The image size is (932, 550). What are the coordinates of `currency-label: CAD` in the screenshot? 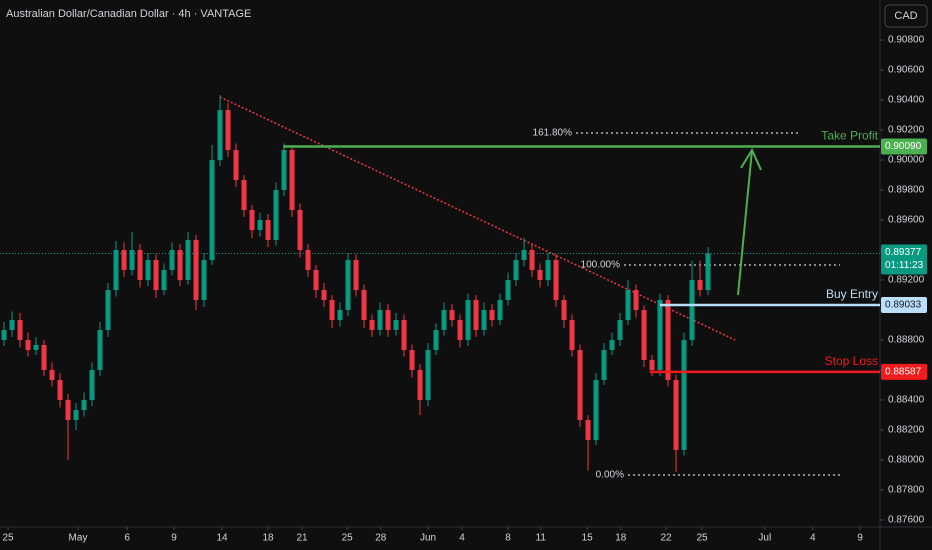 It's located at (905, 16).